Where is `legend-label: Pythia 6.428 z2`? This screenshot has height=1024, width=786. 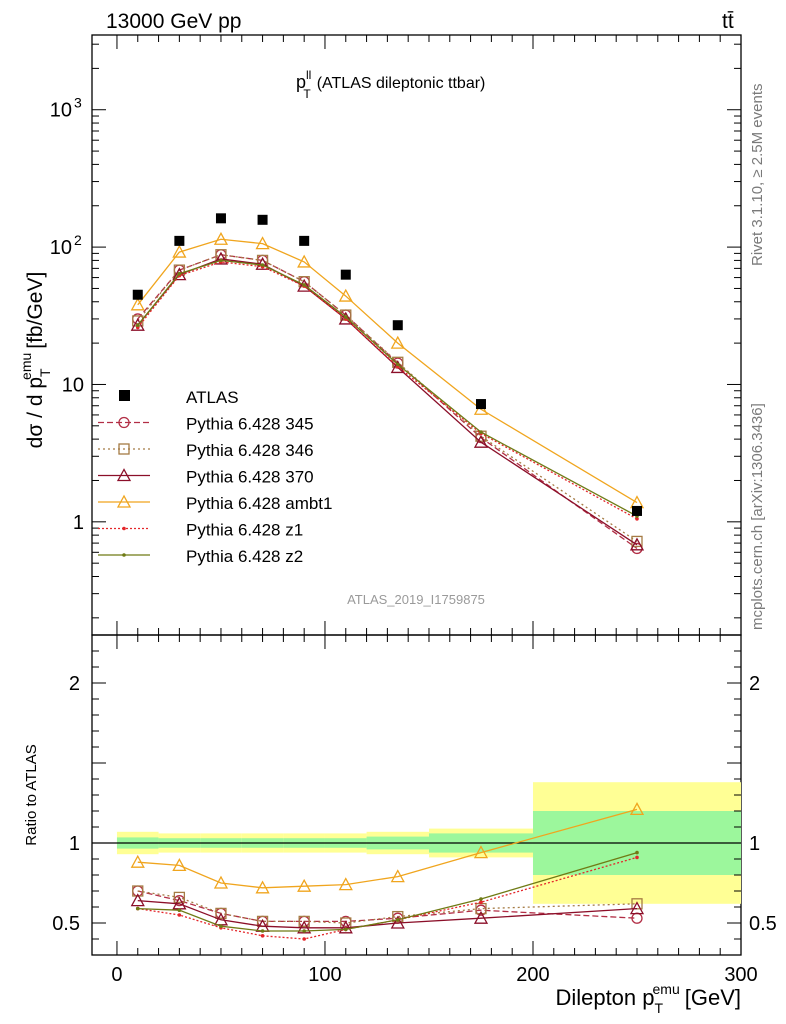 legend-label: Pythia 6.428 z2 is located at coordinates (244, 556).